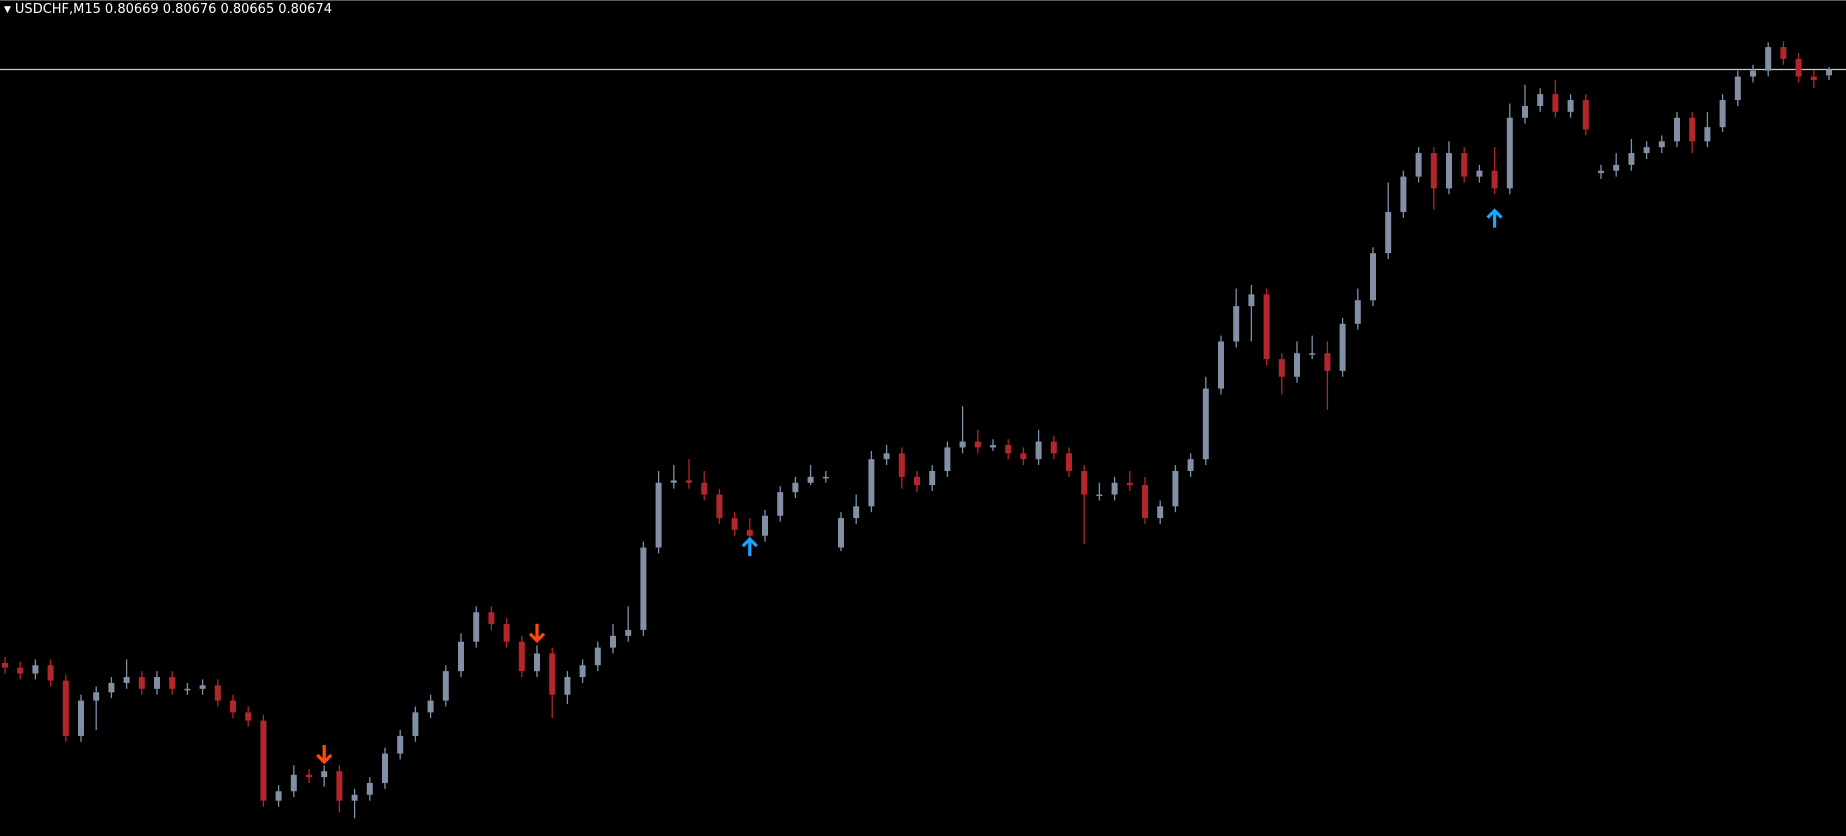 This screenshot has width=1846, height=836. Describe the element at coordinates (131, 9) in the screenshot. I see `last-open: 0.80669` at that location.